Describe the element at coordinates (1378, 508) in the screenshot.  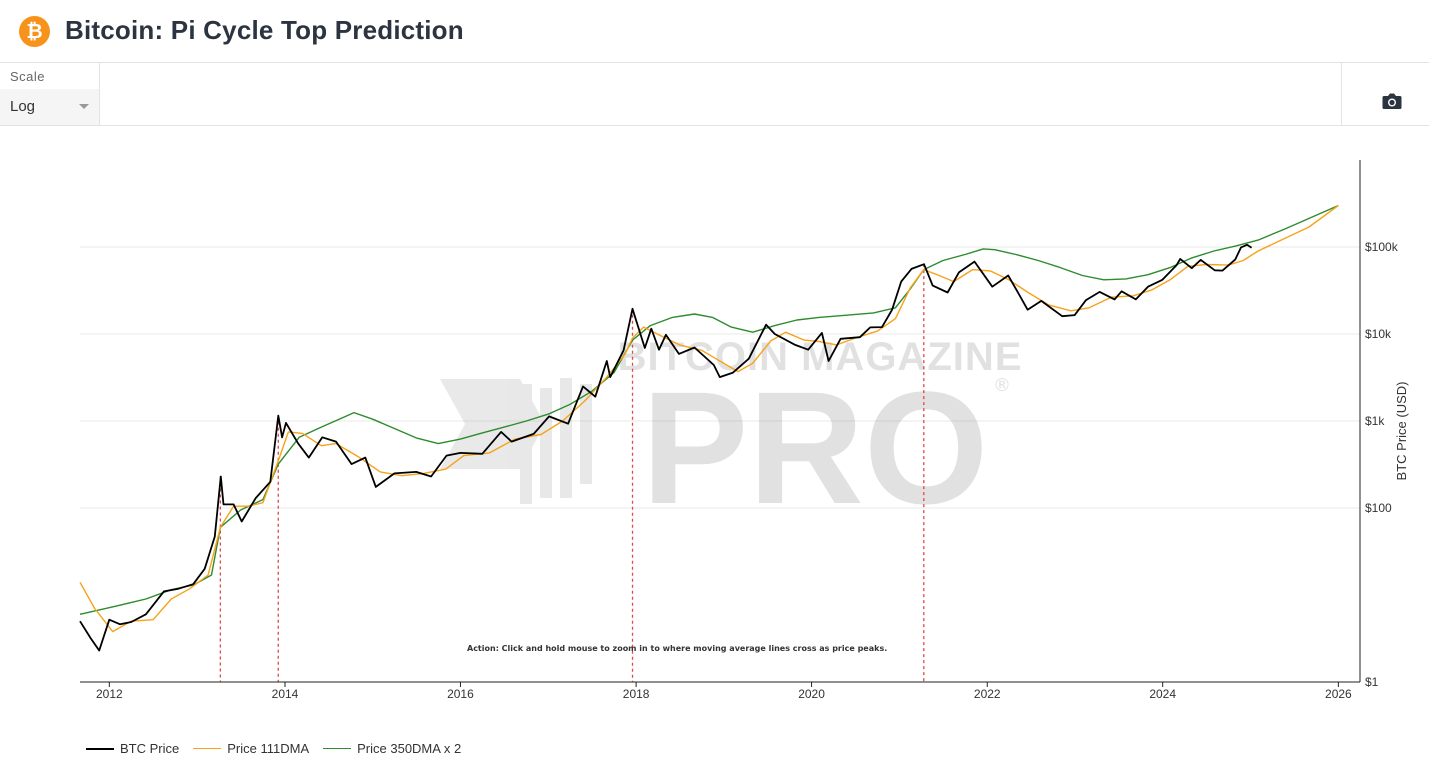
I see `y-tick-label: $100` at that location.